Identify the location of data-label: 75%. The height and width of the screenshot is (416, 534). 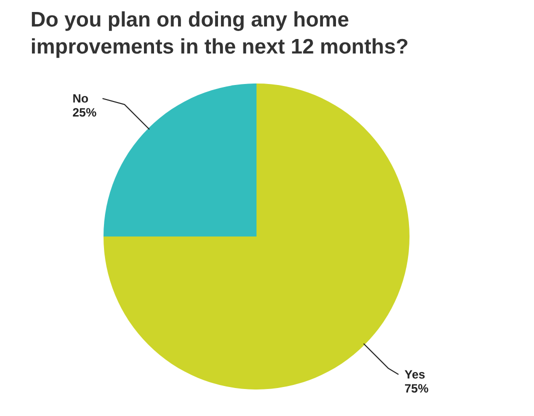
(416, 388).